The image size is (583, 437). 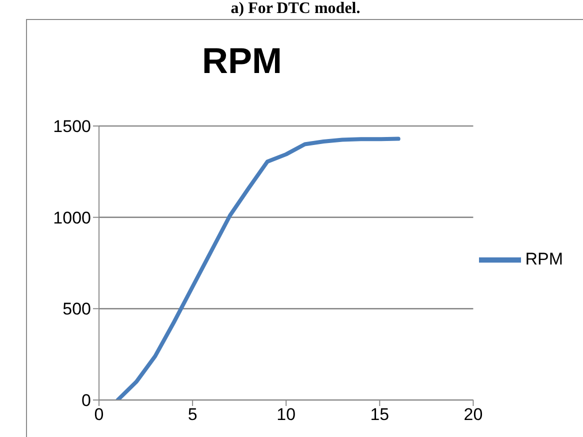 What do you see at coordinates (242, 61) in the screenshot?
I see `chart-title: RPM` at bounding box center [242, 61].